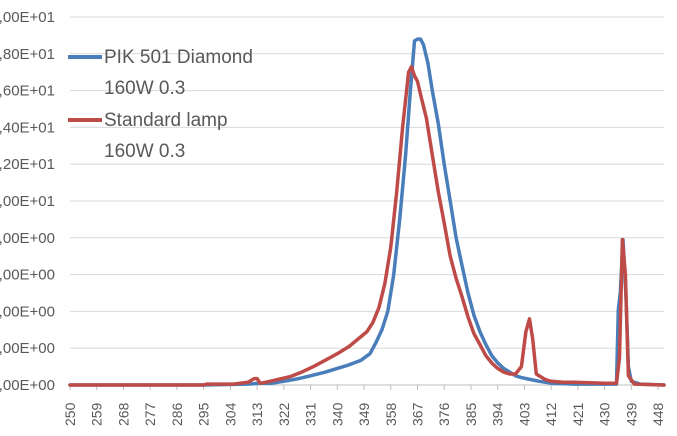 This screenshot has width=677, height=436. Describe the element at coordinates (284, 414) in the screenshot. I see `x-tick-label: 322` at that location.